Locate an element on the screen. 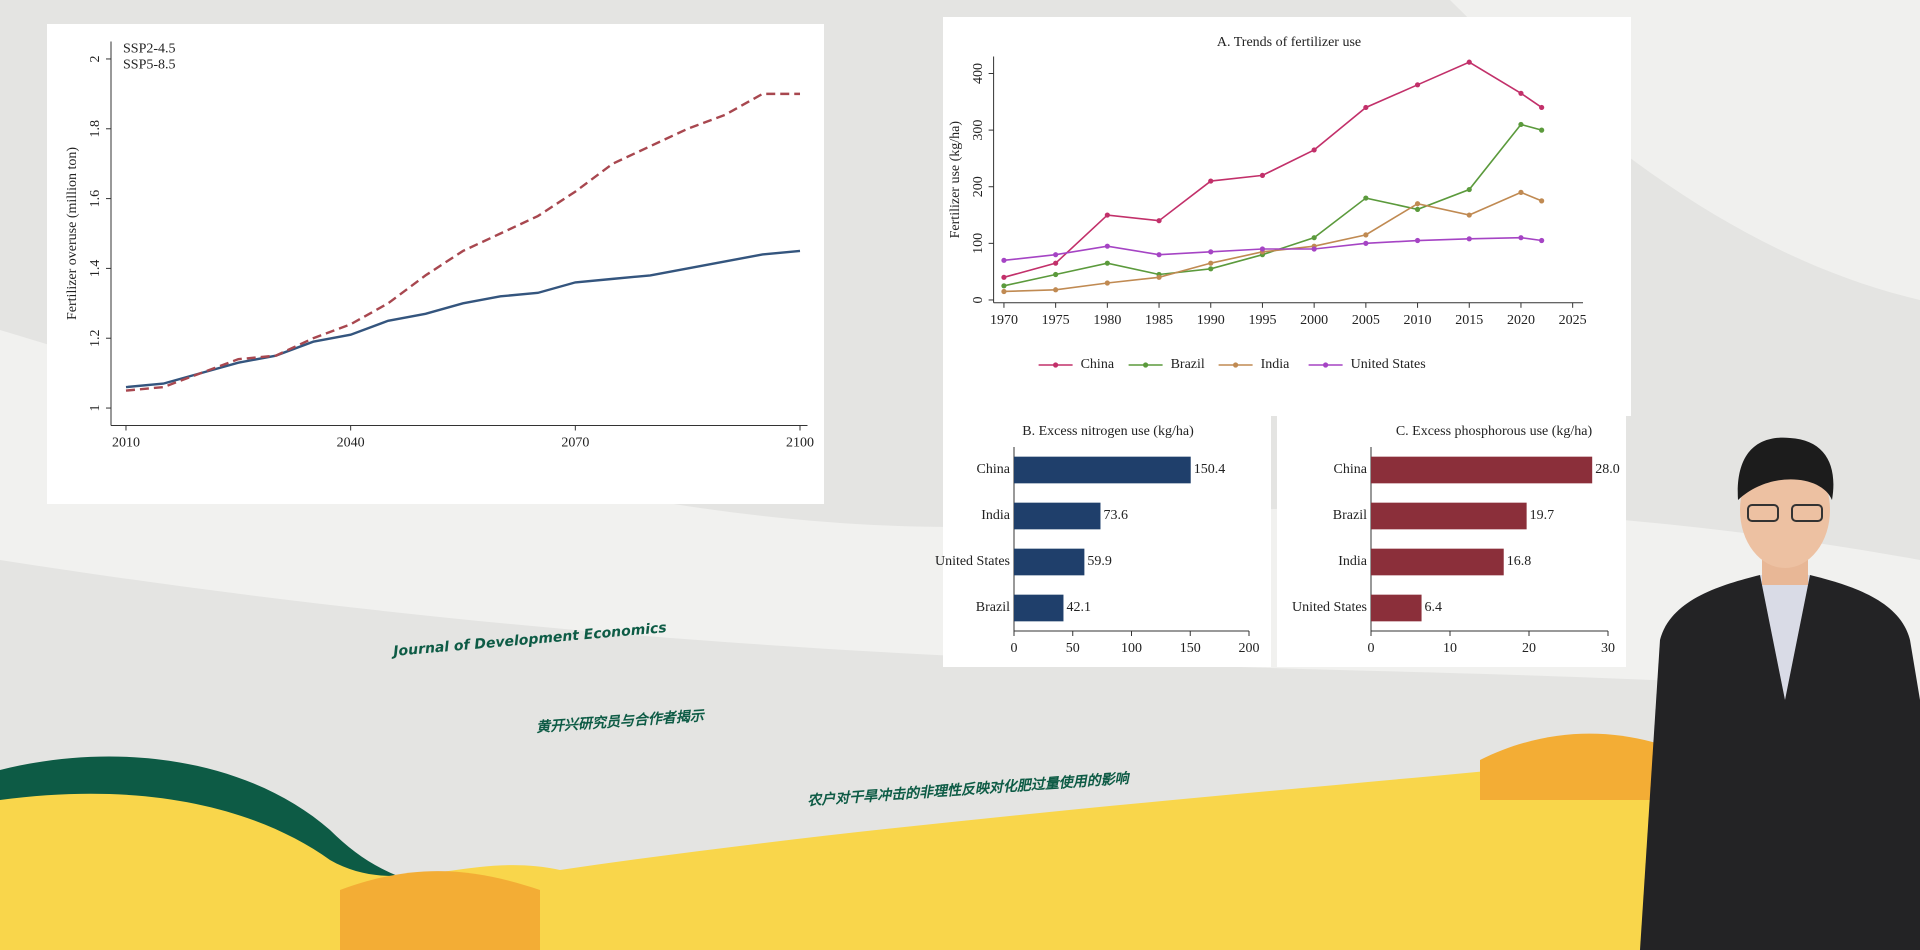  value-label: 6.4 is located at coordinates (1434, 607).